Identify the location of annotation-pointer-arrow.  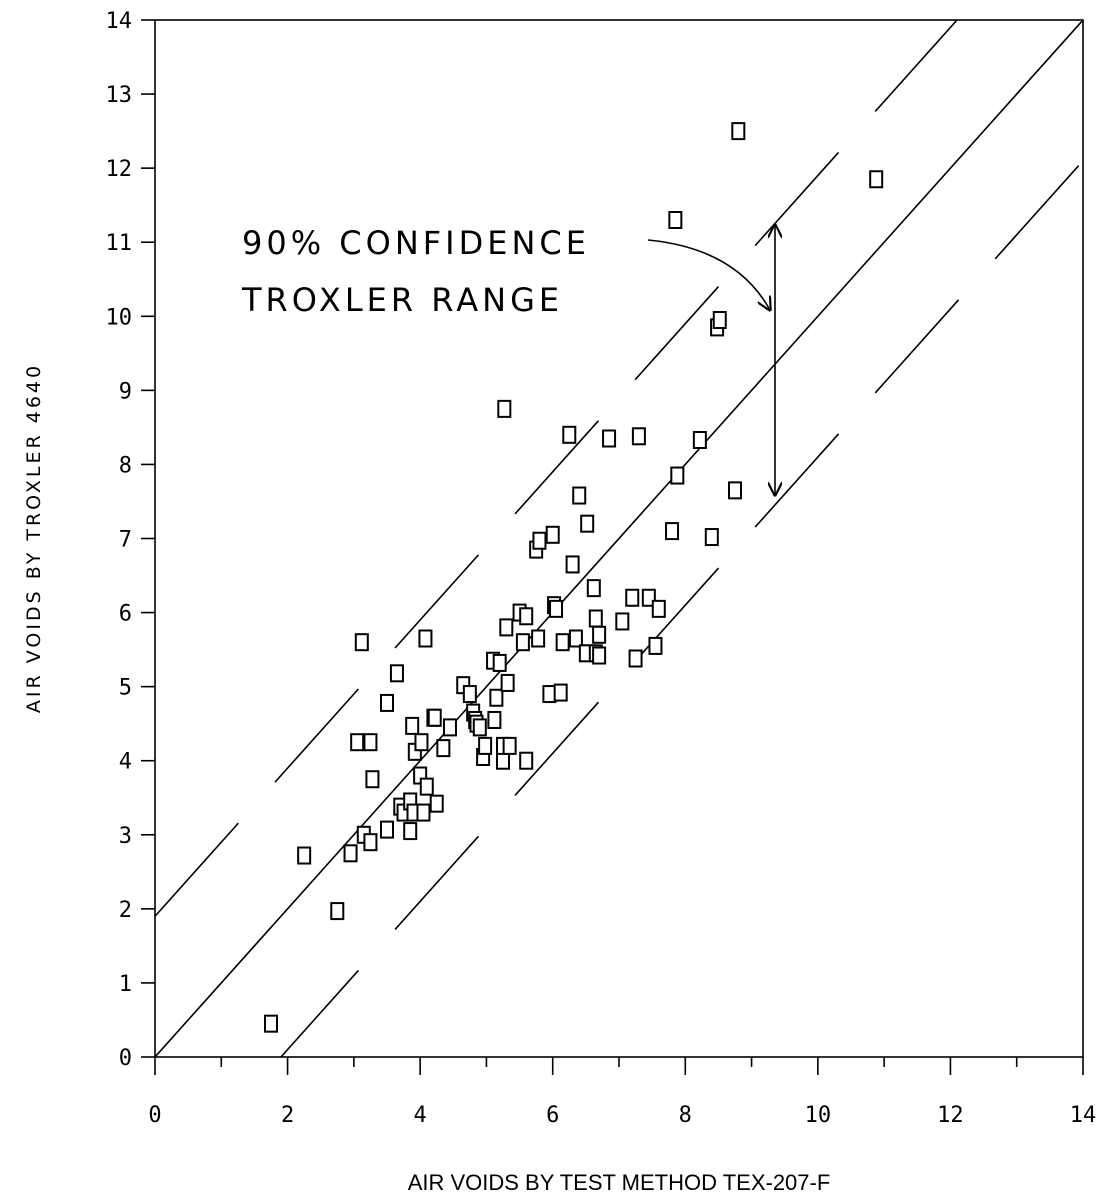
(708, 274).